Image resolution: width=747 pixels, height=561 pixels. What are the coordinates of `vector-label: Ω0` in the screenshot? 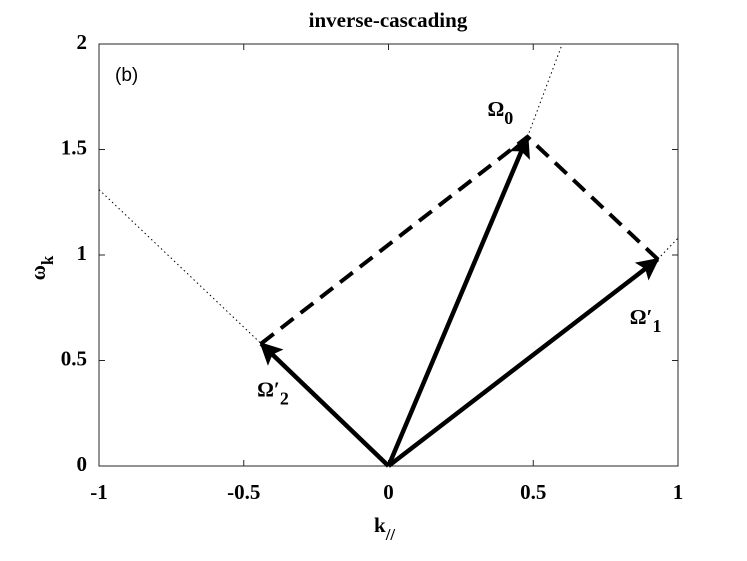 It's located at (500, 112).